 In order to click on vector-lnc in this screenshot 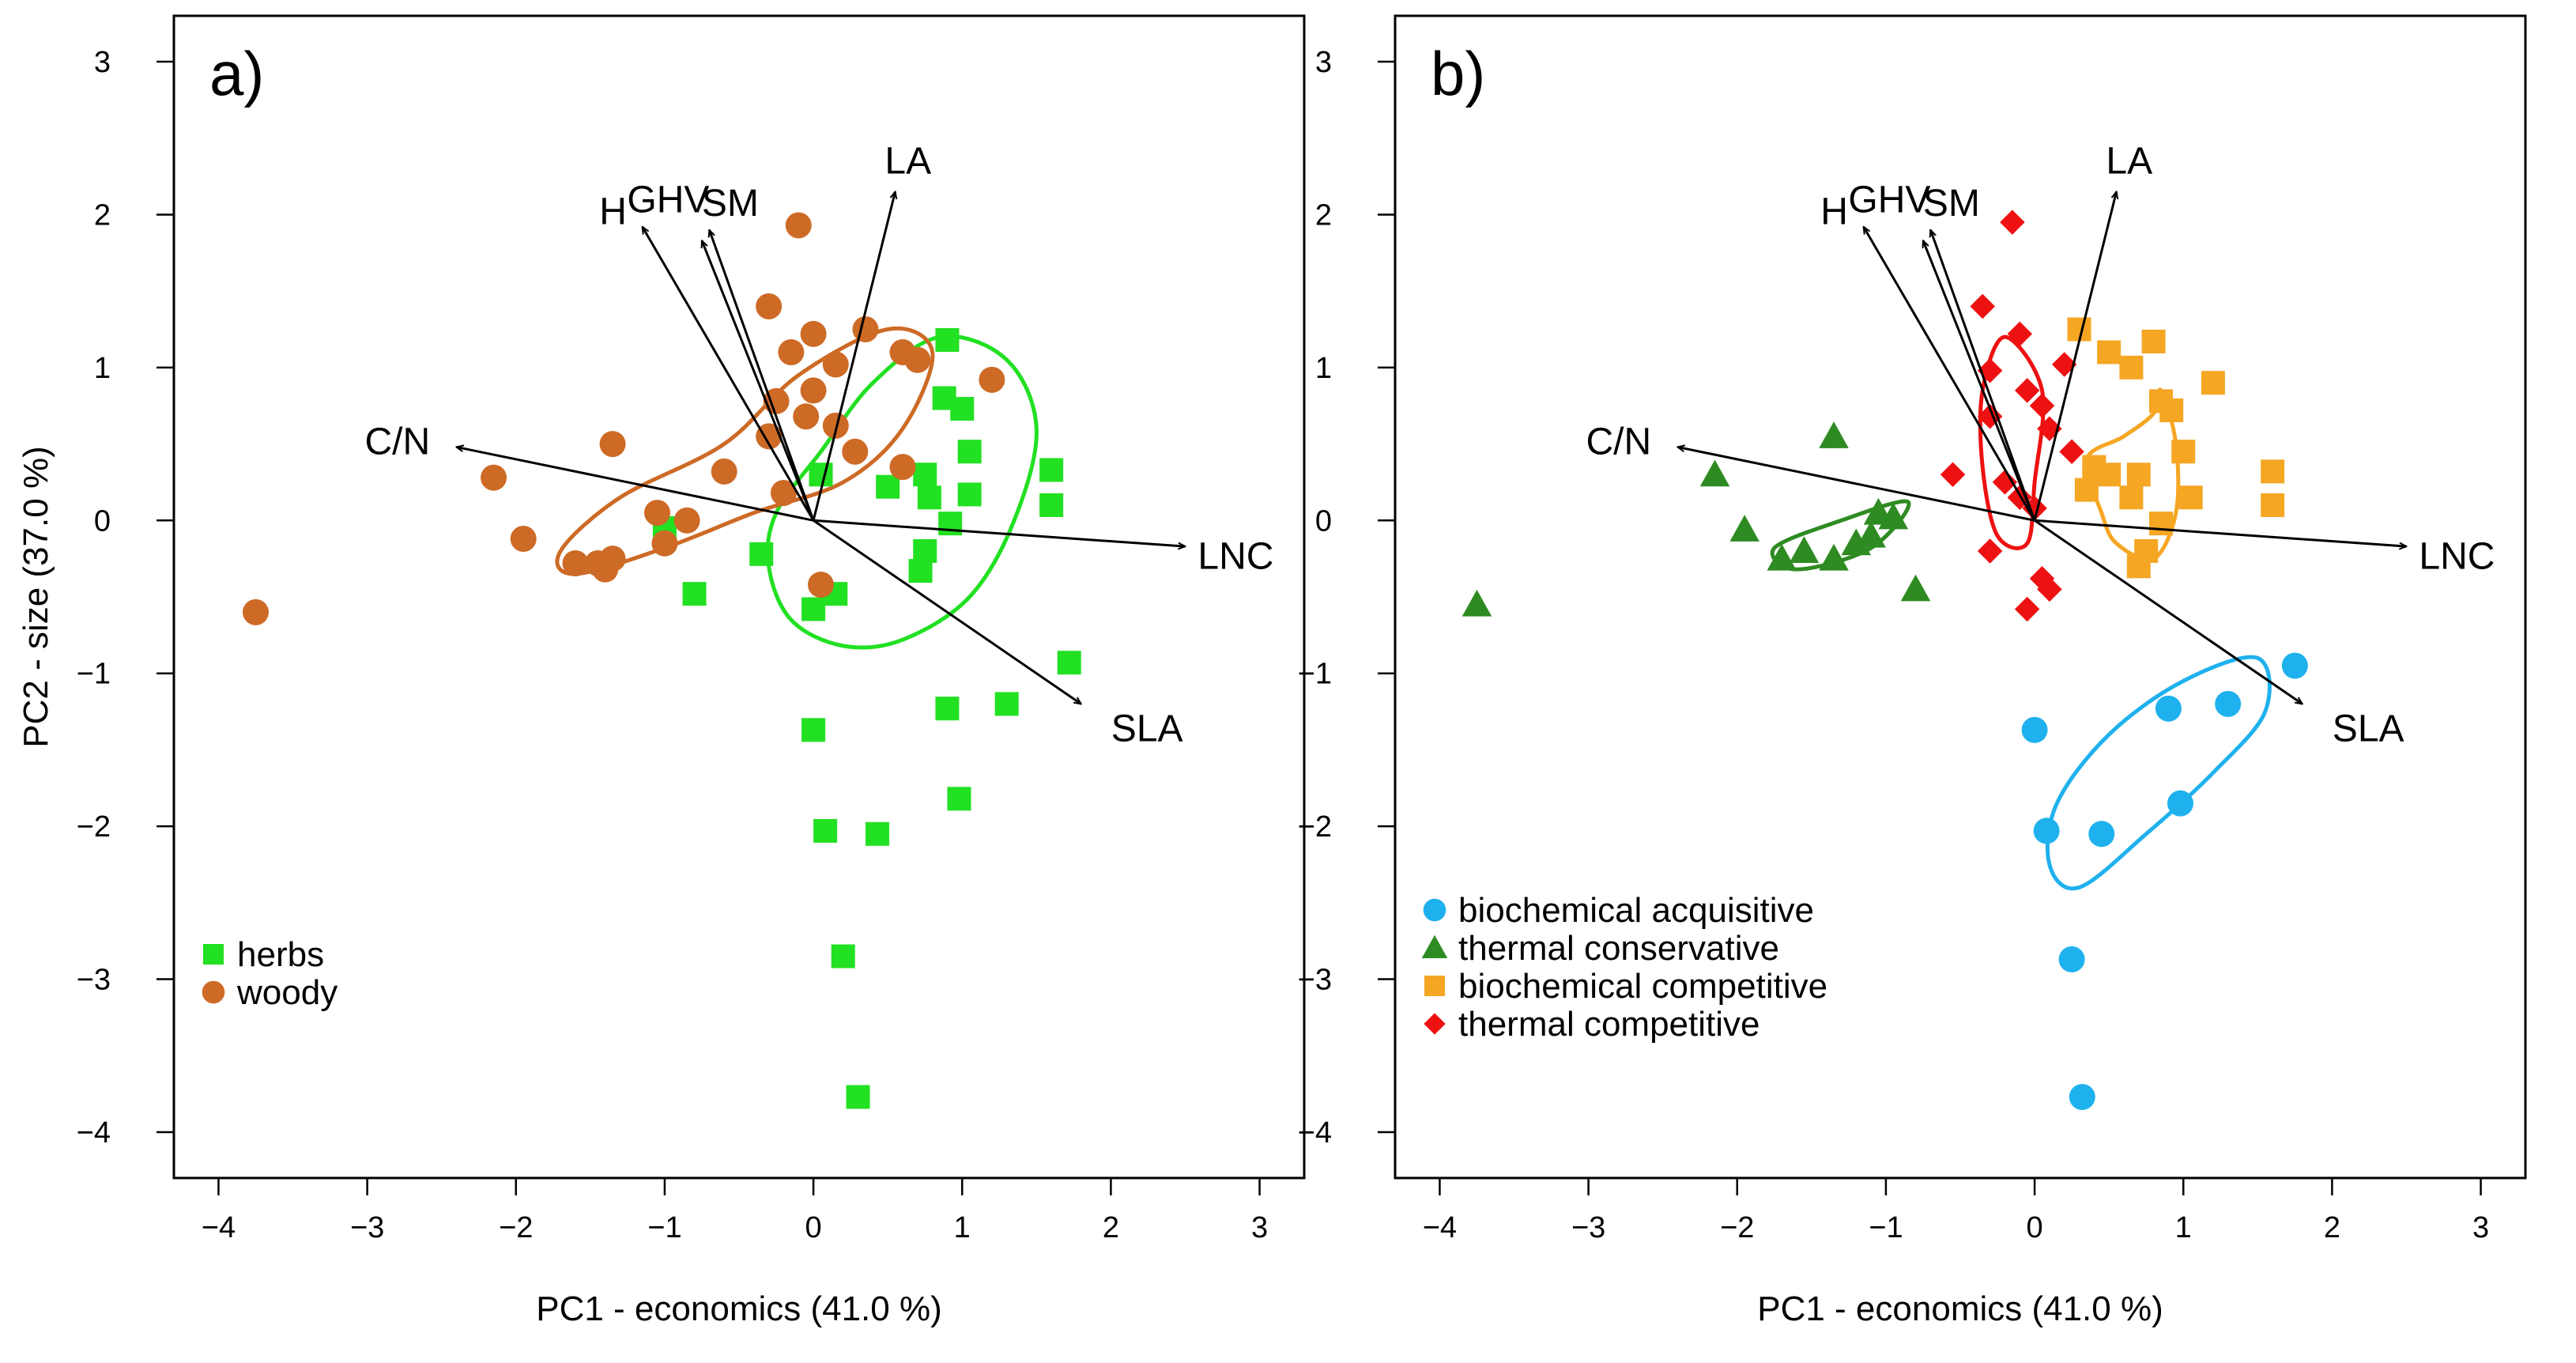, I will do `click(2220, 533)`.